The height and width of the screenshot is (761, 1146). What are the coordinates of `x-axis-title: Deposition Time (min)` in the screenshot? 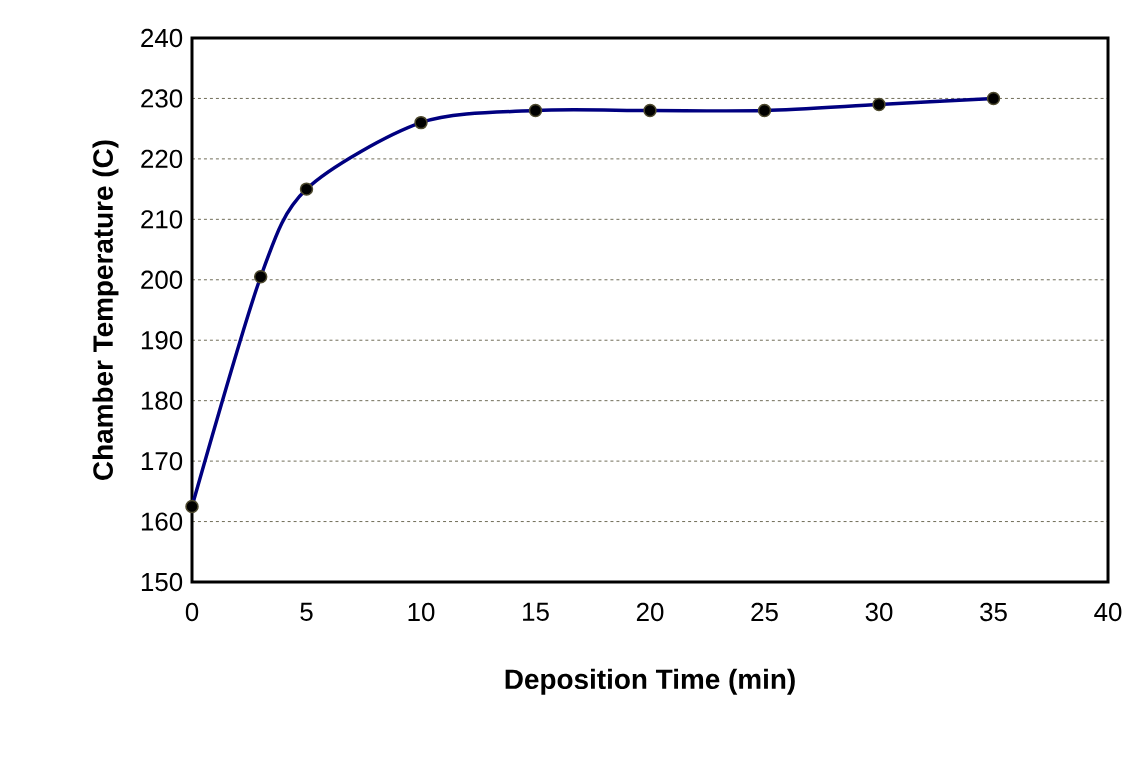 It's located at (650, 681).